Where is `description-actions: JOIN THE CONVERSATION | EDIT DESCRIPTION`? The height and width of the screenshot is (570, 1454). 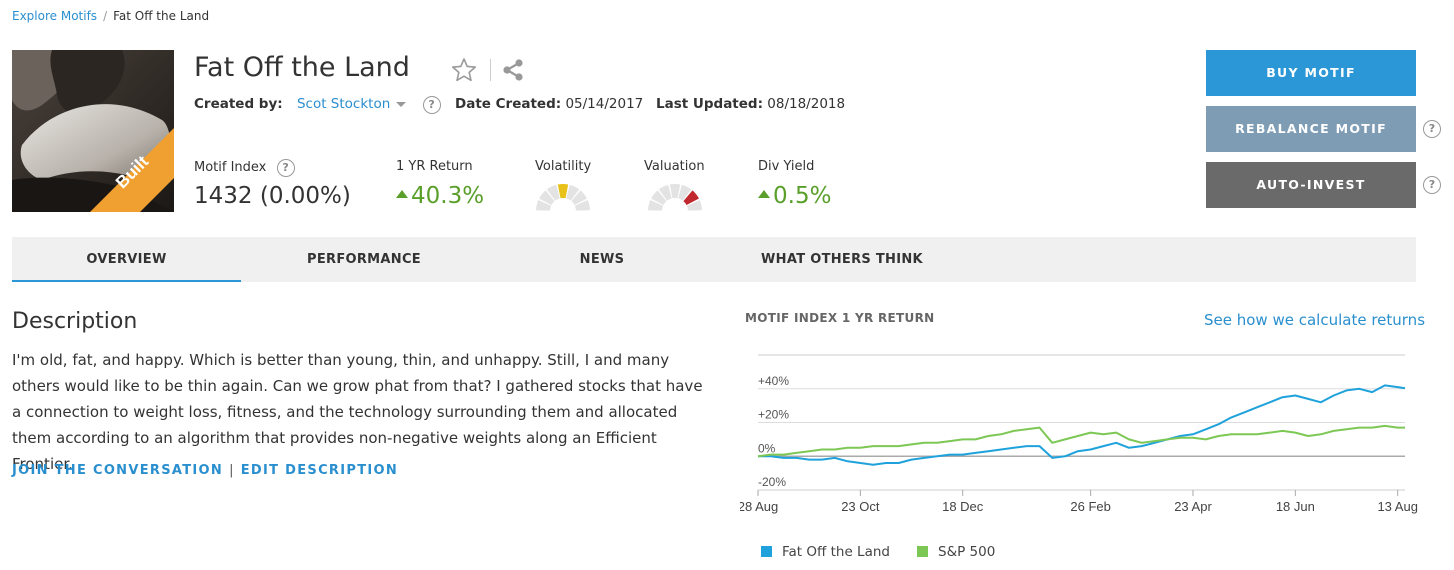
description-actions: JOIN THE CONVERSATION | EDIT DESCRIPTION is located at coordinates (205, 470).